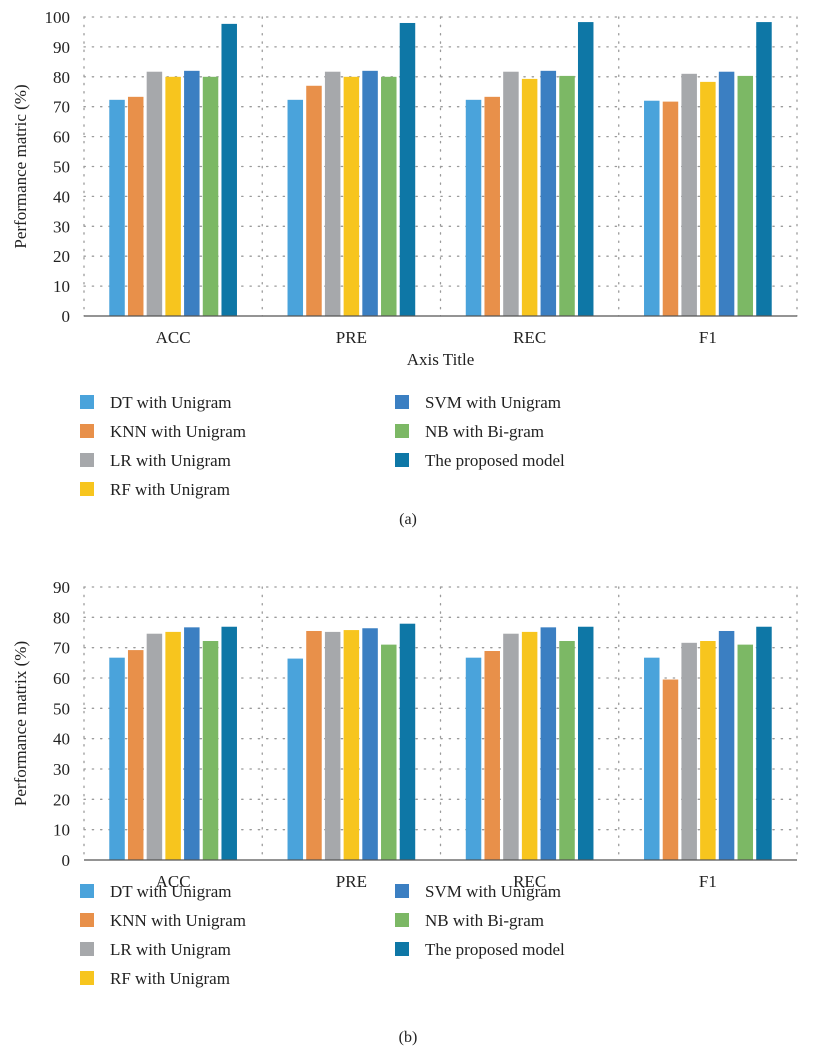 This screenshot has width=816, height=1060. What do you see at coordinates (61, 587) in the screenshot?
I see `y-tick-label: 90` at bounding box center [61, 587].